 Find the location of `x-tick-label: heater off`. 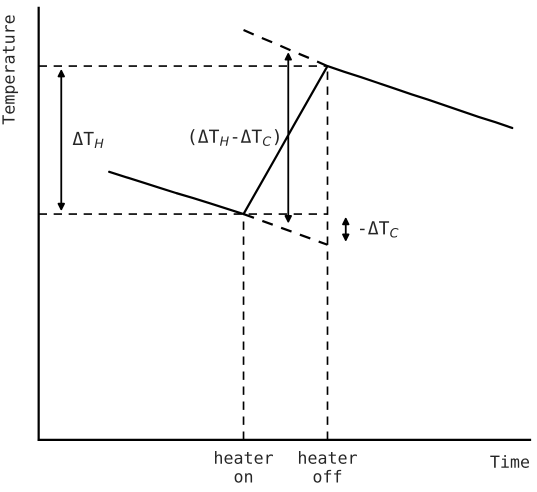

x-tick-label: heater off is located at coordinates (327, 467).